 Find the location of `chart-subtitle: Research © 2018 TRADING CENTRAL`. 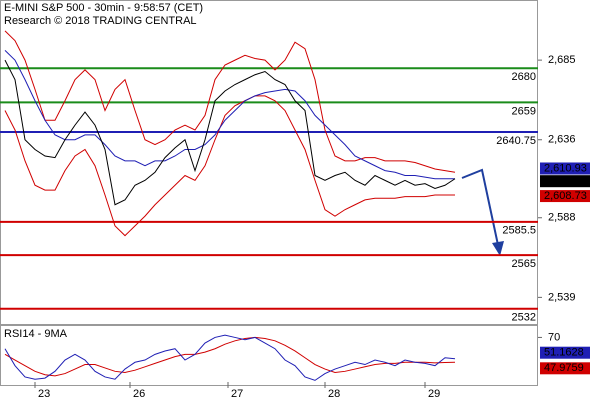

chart-subtitle: Research © 2018 TRADING CENTRAL is located at coordinates (100, 21).